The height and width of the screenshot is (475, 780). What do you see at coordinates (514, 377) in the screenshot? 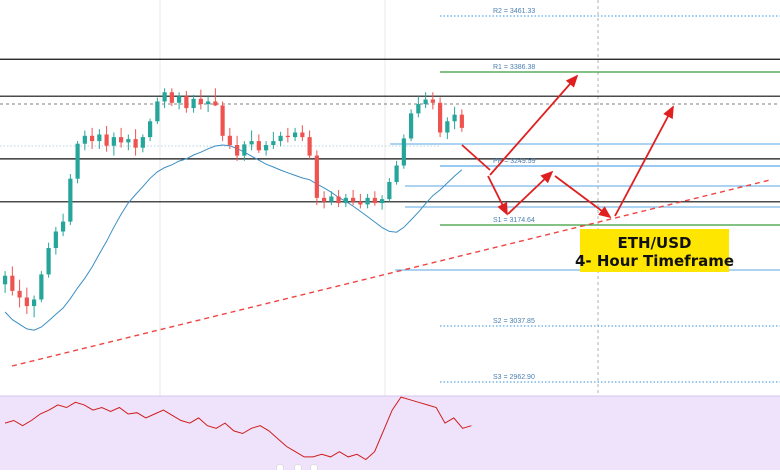
I see `pivot-label-s3: S3 = 2962.90` at bounding box center [514, 377].